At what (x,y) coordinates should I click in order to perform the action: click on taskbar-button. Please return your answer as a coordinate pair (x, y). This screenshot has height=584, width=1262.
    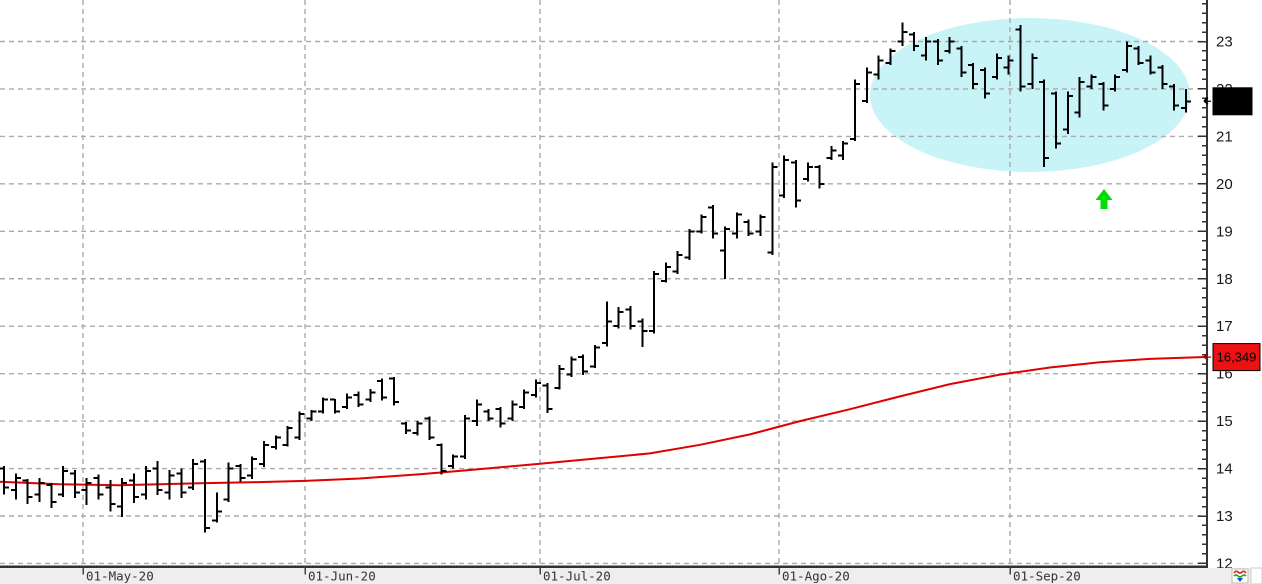
    Looking at the image, I should click on (1256, 575).